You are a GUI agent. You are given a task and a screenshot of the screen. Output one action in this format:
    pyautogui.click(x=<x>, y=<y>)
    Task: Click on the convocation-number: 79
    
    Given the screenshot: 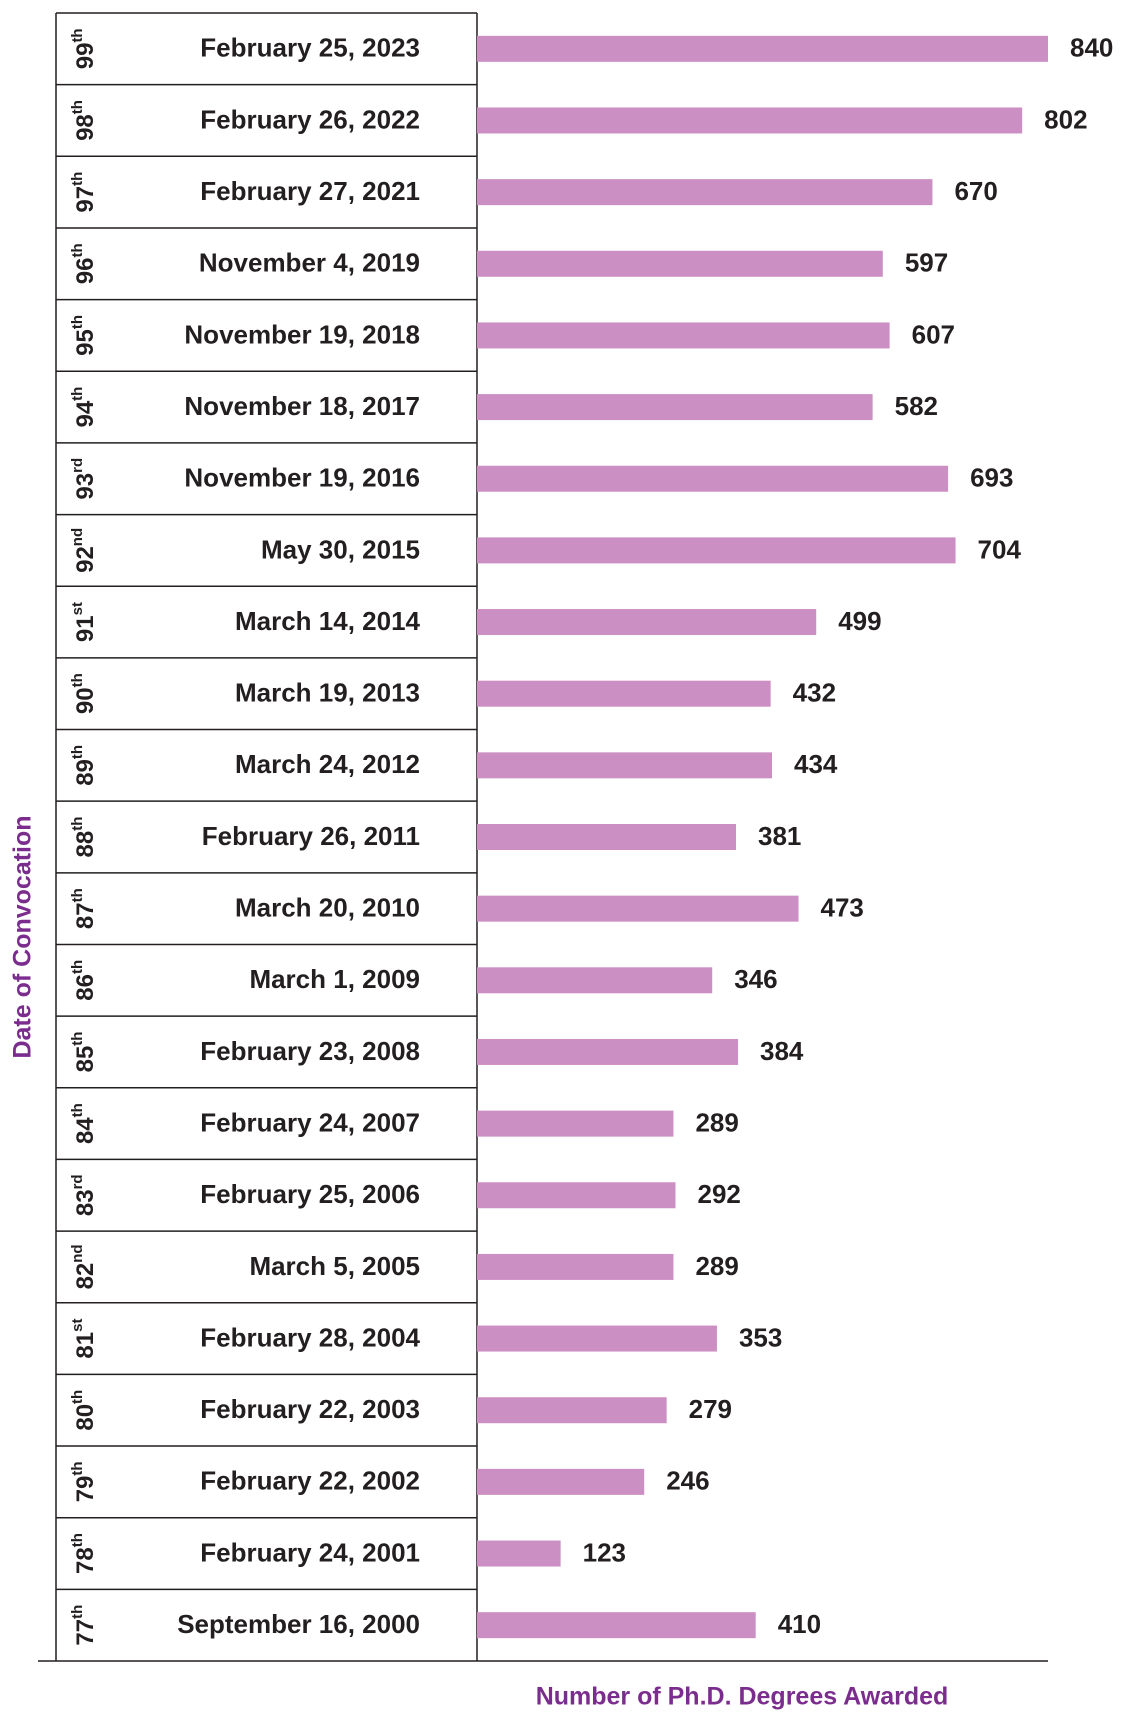 What is the action you would take?
    pyautogui.click(x=85, y=1489)
    